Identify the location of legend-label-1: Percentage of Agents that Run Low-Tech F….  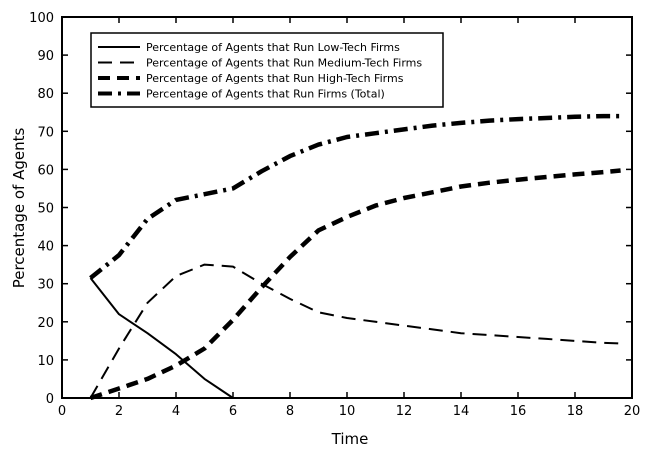
(273, 47).